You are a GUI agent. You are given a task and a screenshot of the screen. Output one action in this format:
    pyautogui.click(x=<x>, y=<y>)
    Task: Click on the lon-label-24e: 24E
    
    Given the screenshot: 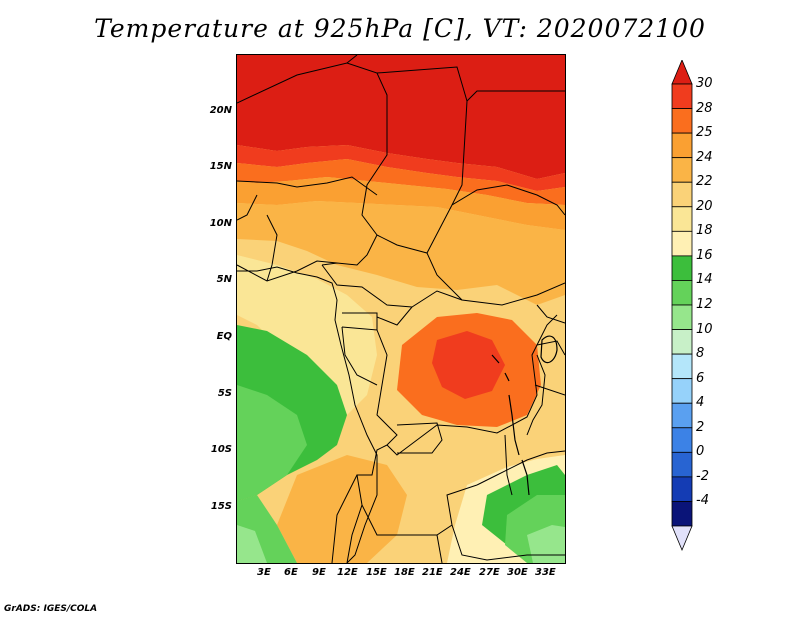 What is the action you would take?
    pyautogui.click(x=460, y=572)
    